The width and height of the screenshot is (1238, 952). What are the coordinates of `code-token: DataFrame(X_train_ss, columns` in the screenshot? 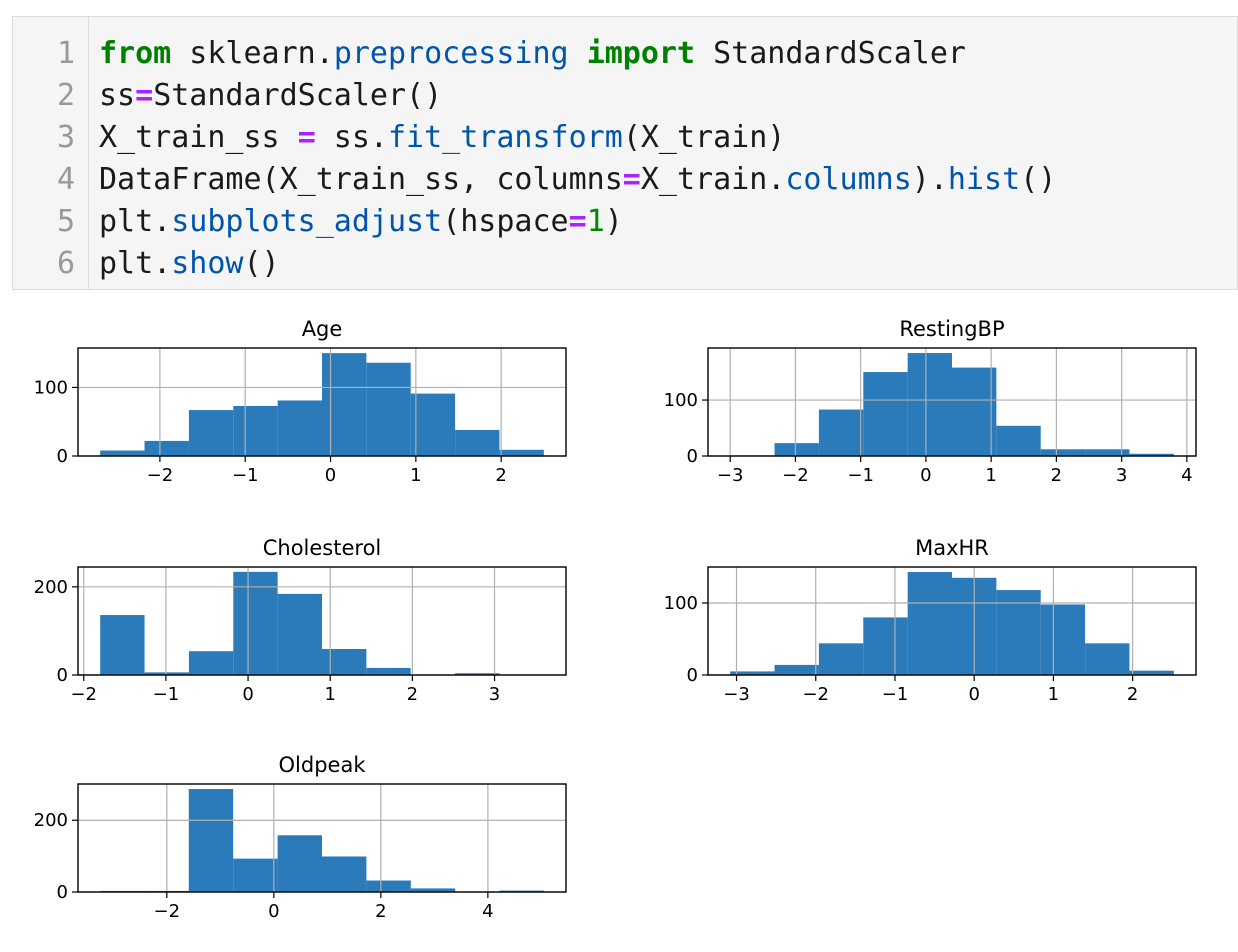 It's located at (361, 179).